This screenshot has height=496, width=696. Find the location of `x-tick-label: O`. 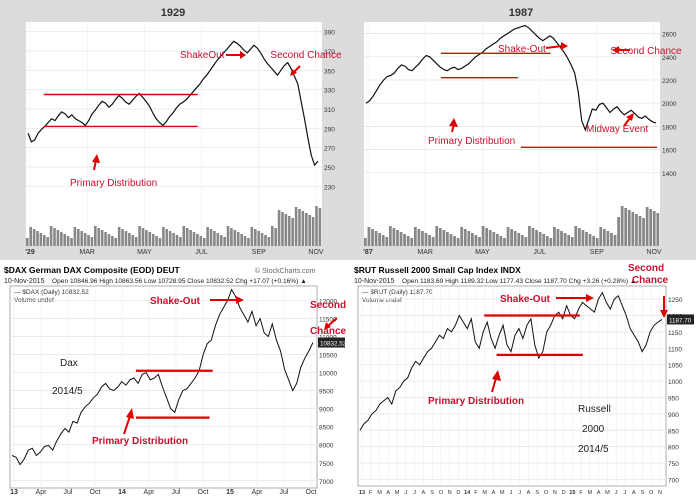

x-tick-label: O is located at coordinates (651, 493).